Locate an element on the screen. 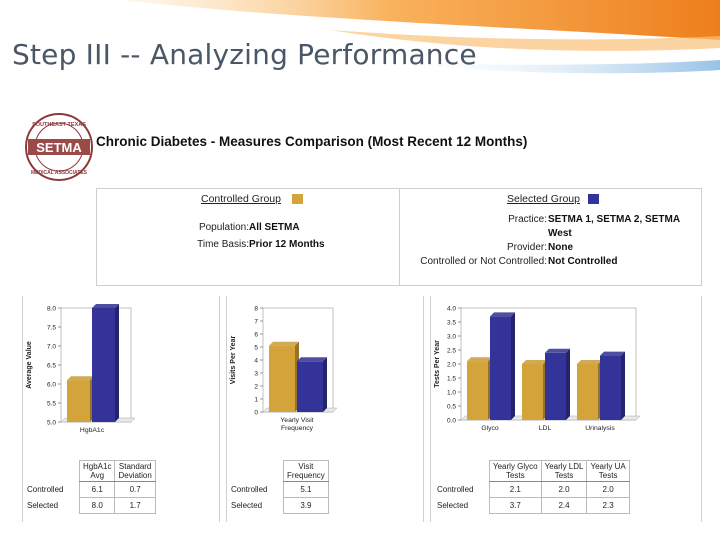 This screenshot has width=720, height=540. logo-wordmark: SETMA is located at coordinates (59, 147).